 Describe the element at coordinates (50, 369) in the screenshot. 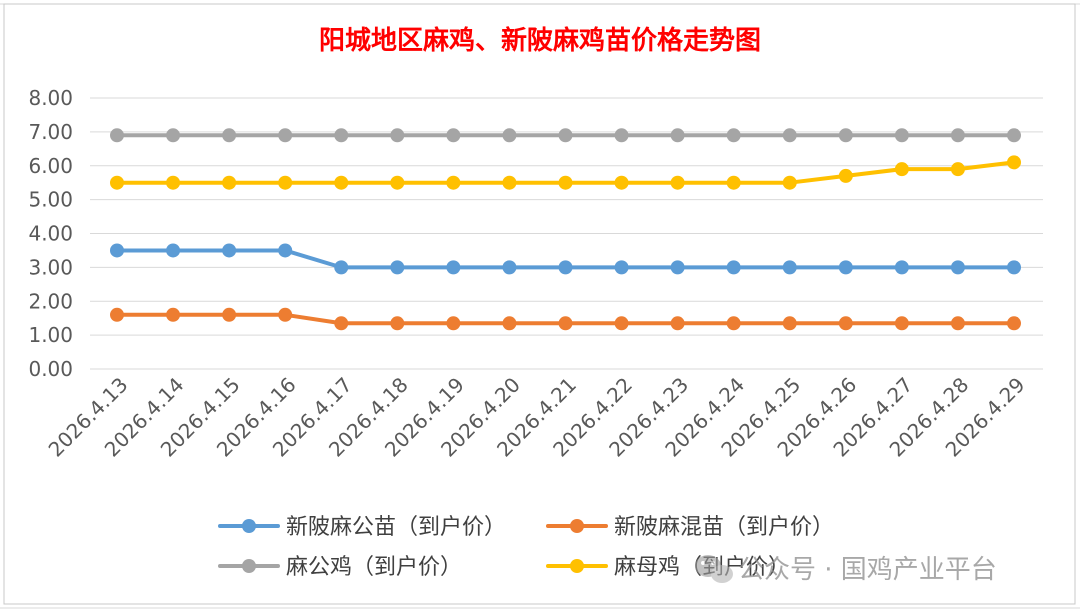

I see `y-tick-label: 0.00` at that location.